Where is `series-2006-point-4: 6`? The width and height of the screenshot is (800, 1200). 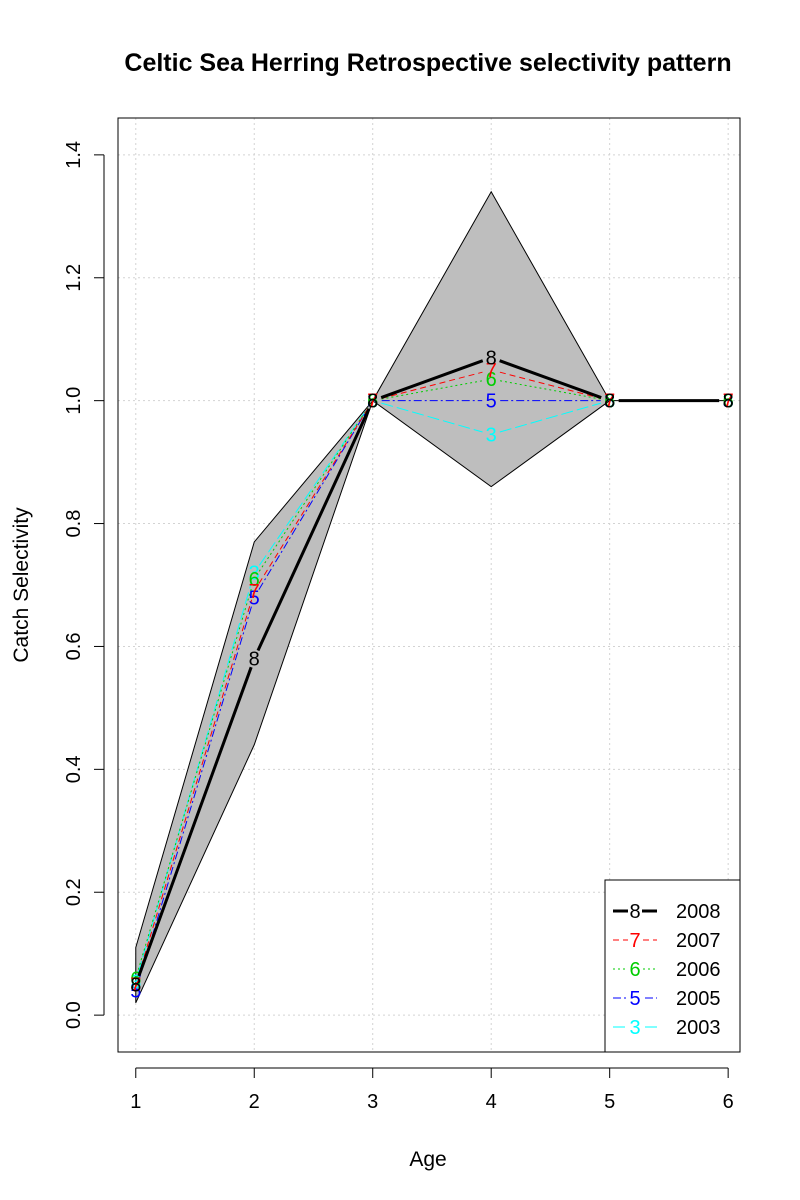 series-2006-point-4: 6 is located at coordinates (609, 402).